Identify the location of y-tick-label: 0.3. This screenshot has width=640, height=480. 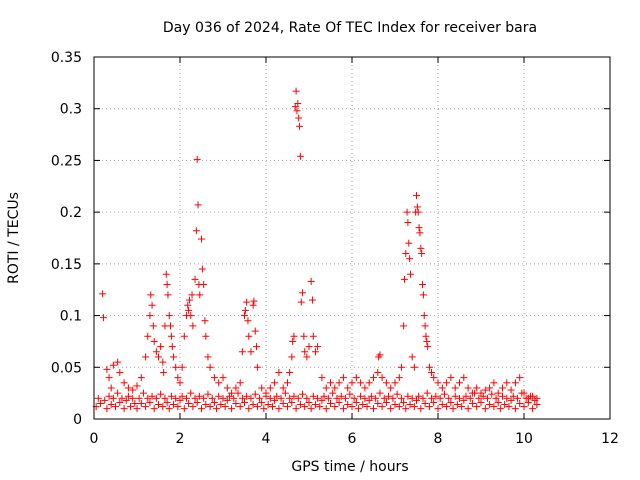
(71, 110).